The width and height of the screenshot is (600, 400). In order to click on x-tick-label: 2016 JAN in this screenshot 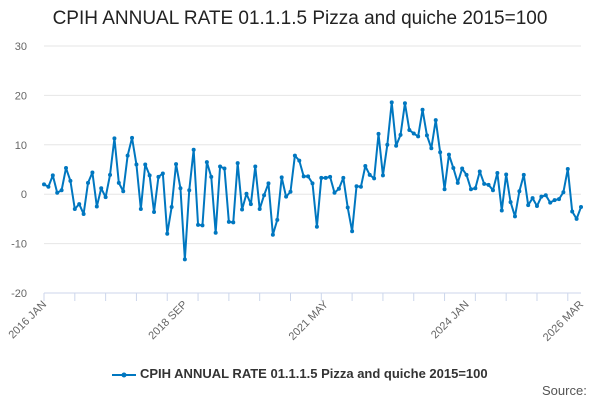, I will do `click(27, 320)`.